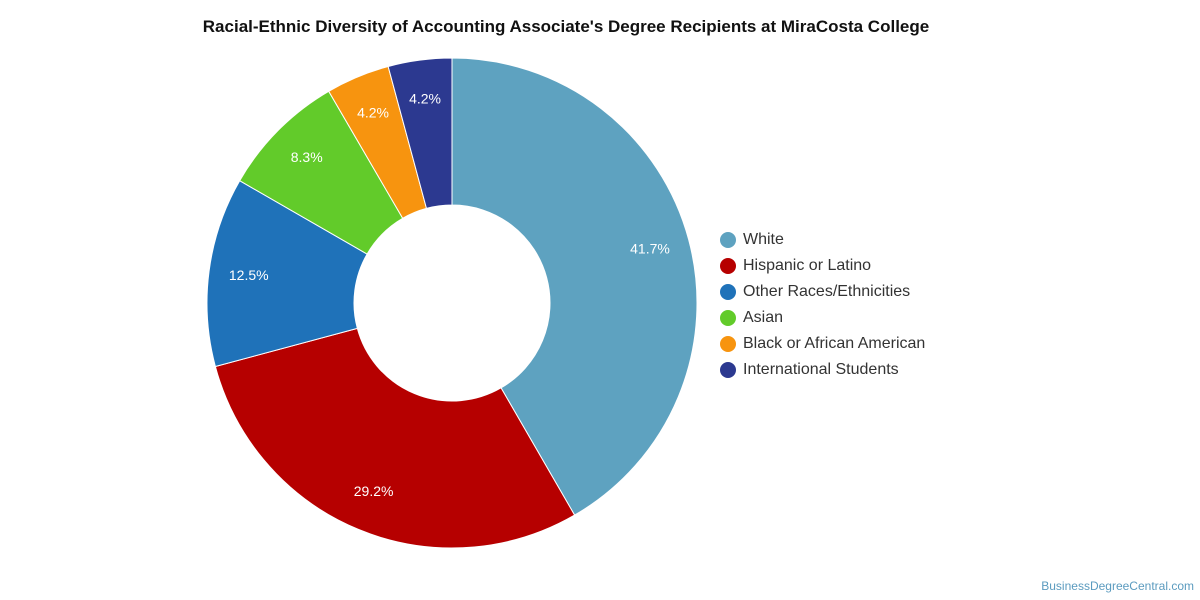  What do you see at coordinates (307, 157) in the screenshot?
I see `slice-label-asian: 8.3%` at bounding box center [307, 157].